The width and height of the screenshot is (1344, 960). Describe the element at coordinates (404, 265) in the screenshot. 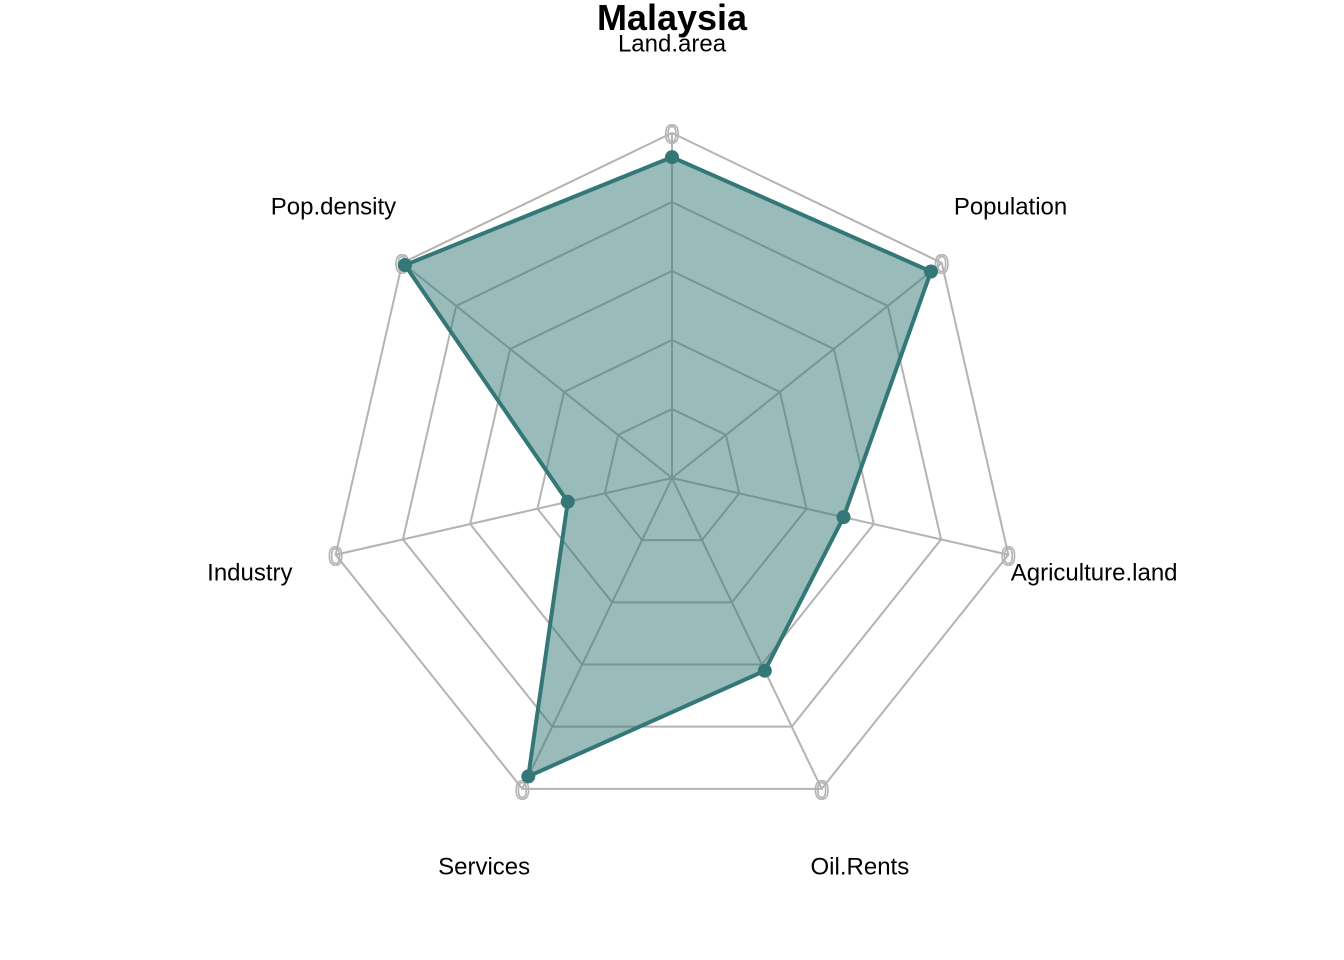

I see `data-point-pop-density` at that location.